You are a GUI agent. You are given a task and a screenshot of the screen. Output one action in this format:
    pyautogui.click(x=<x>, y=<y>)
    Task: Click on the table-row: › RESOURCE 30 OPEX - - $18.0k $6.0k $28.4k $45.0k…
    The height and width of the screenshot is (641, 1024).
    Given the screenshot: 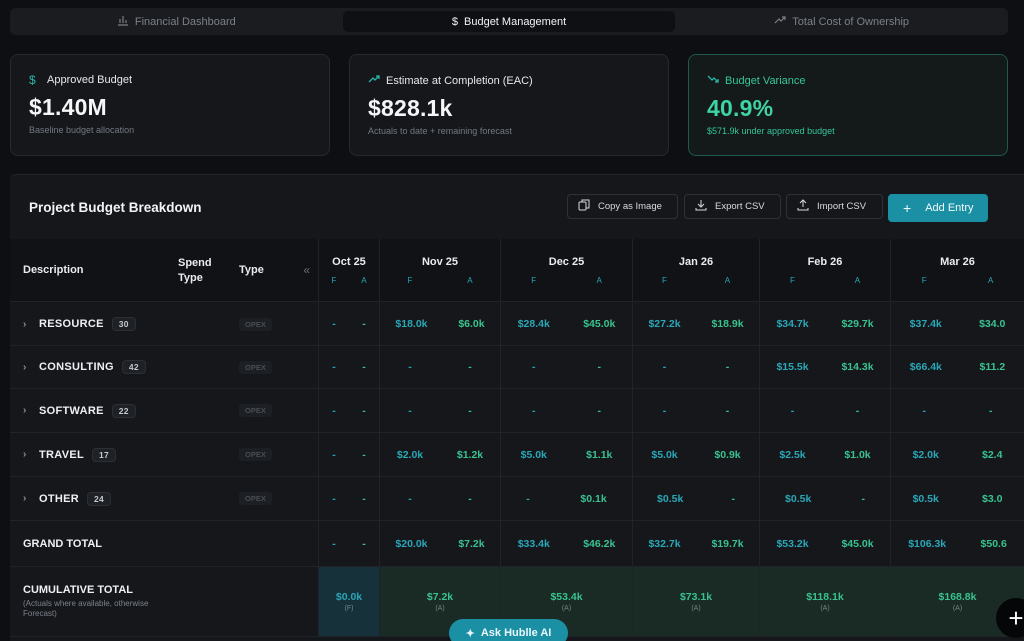 What is the action you would take?
    pyautogui.click(x=517, y=324)
    